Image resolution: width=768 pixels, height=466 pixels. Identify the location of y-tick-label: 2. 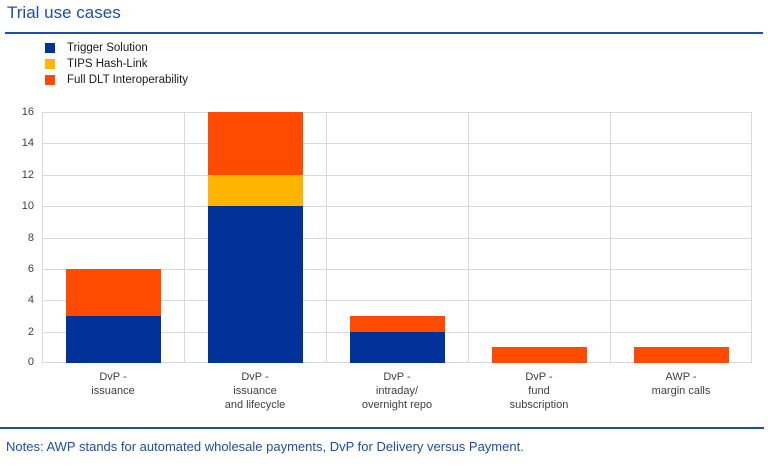
(30, 332).